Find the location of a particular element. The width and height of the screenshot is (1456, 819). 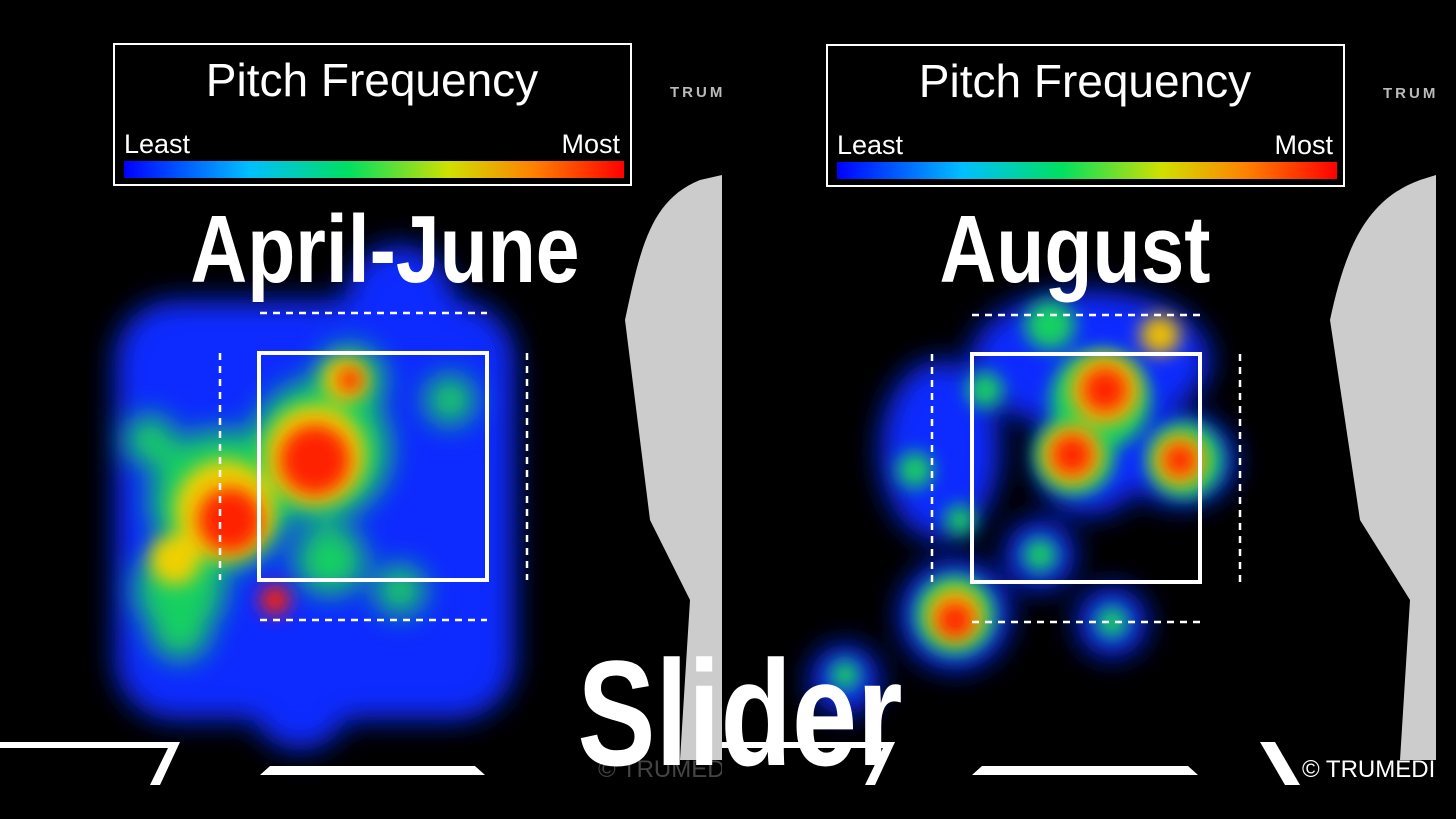

period-label: April-June is located at coordinates (384, 249).